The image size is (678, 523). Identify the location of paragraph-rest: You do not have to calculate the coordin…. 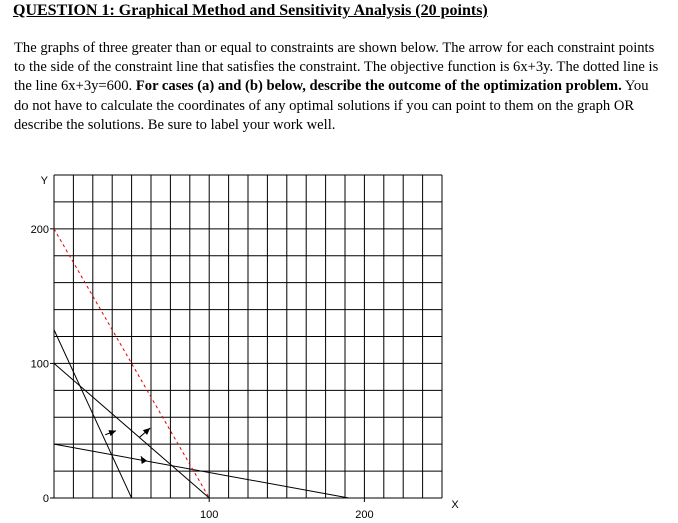
(331, 105).